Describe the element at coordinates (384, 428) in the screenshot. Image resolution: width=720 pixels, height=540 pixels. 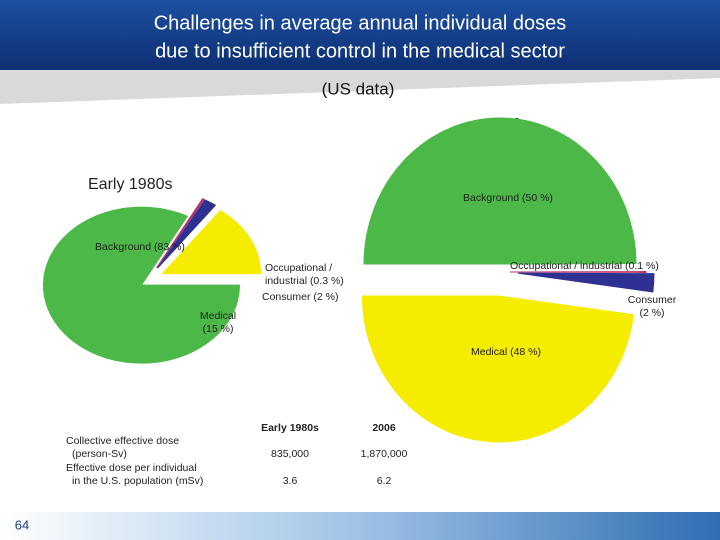
I see `table-header: 2006` at that location.